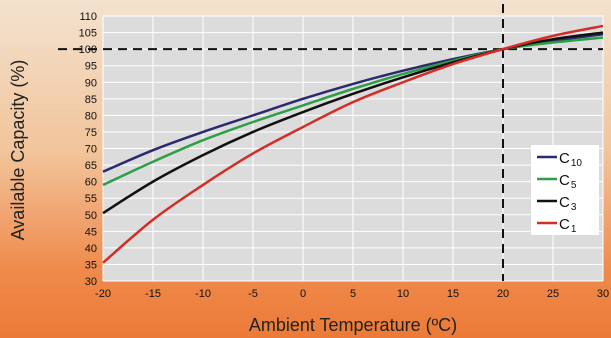 Image resolution: width=611 pixels, height=338 pixels. What do you see at coordinates (503, 294) in the screenshot?
I see `x-tick-label: 20` at bounding box center [503, 294].